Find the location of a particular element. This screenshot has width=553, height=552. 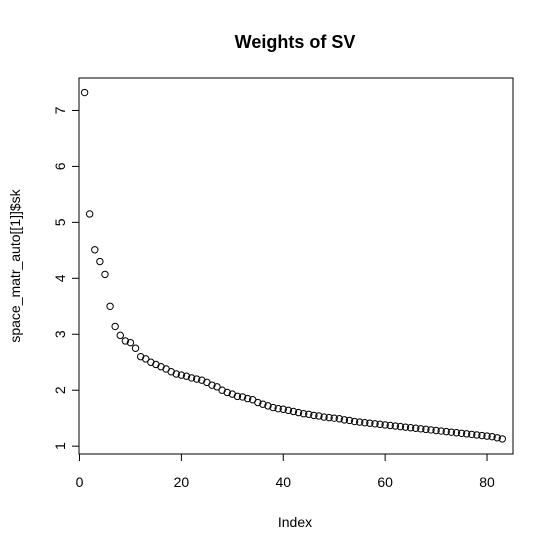

y-tick-label: 4 is located at coordinates (60, 278).